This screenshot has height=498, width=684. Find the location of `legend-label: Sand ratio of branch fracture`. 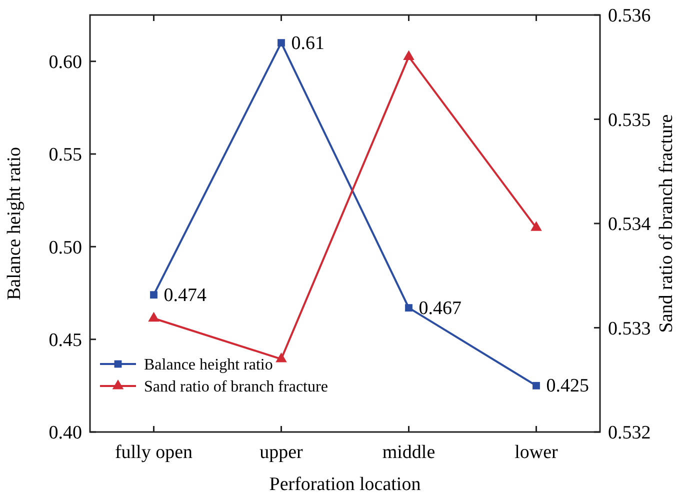

legend-label: Sand ratio of branch fracture is located at coordinates (236, 387).